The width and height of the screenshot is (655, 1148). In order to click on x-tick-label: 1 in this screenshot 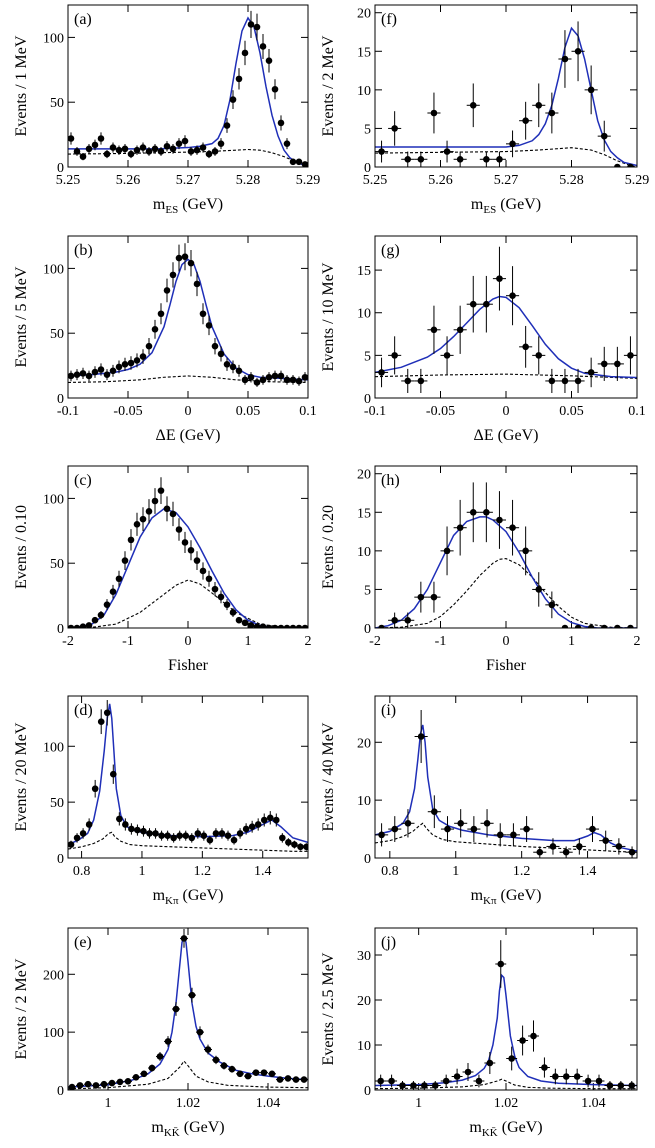, I will do `click(455, 871)`.